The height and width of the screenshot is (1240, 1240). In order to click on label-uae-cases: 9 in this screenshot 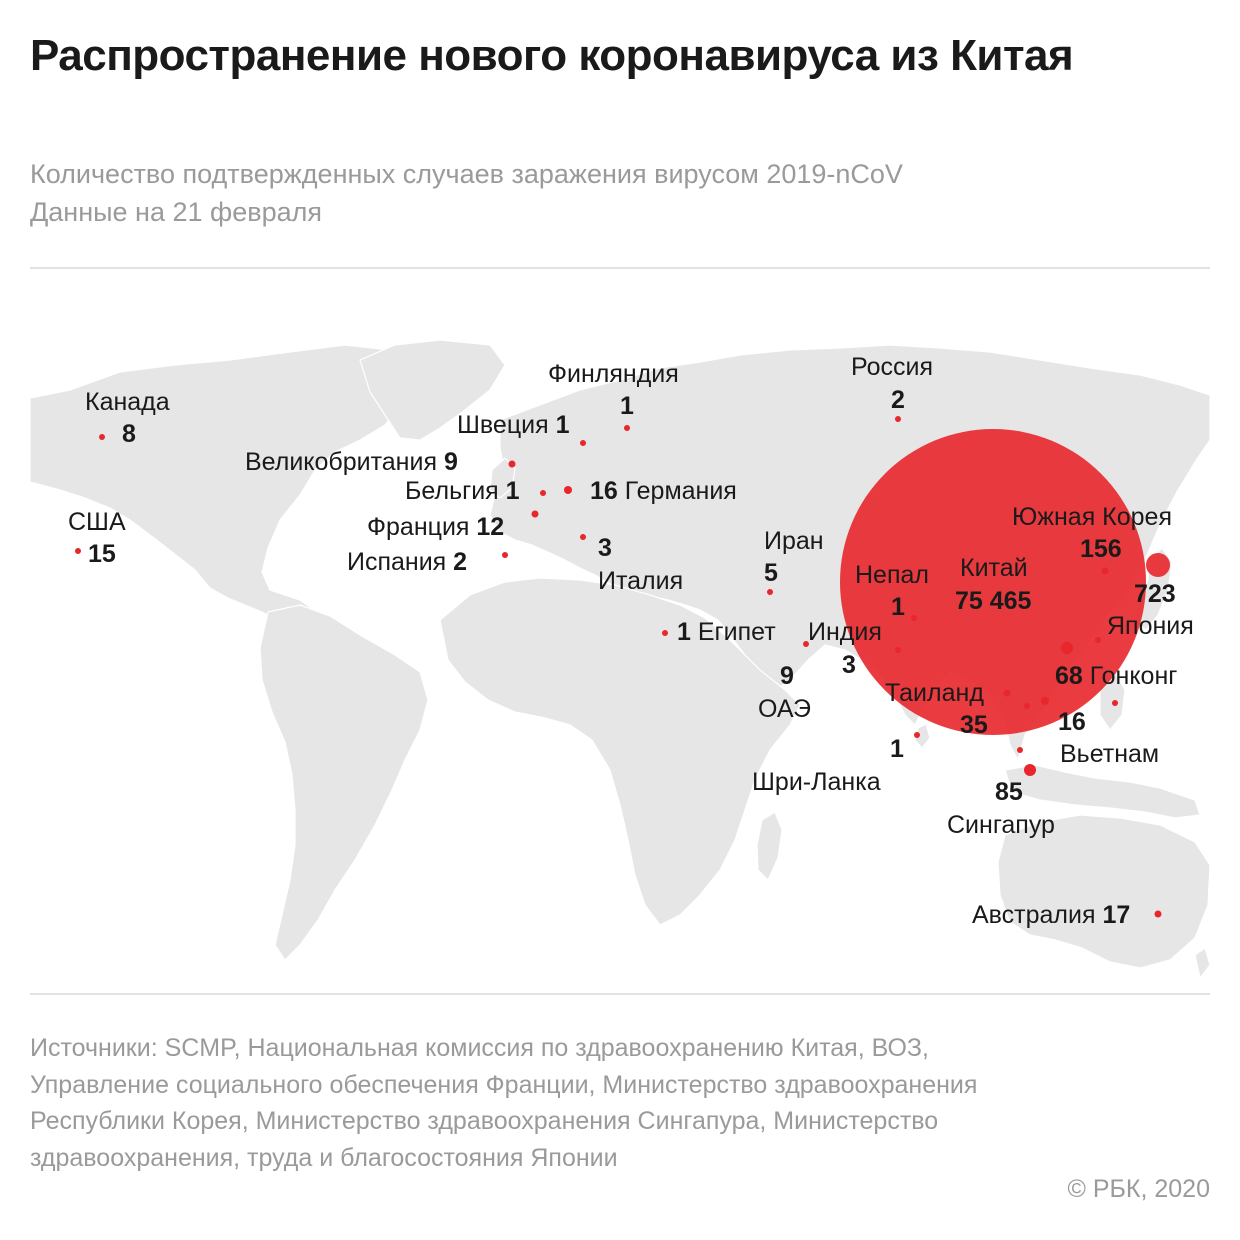, I will do `click(787, 676)`.